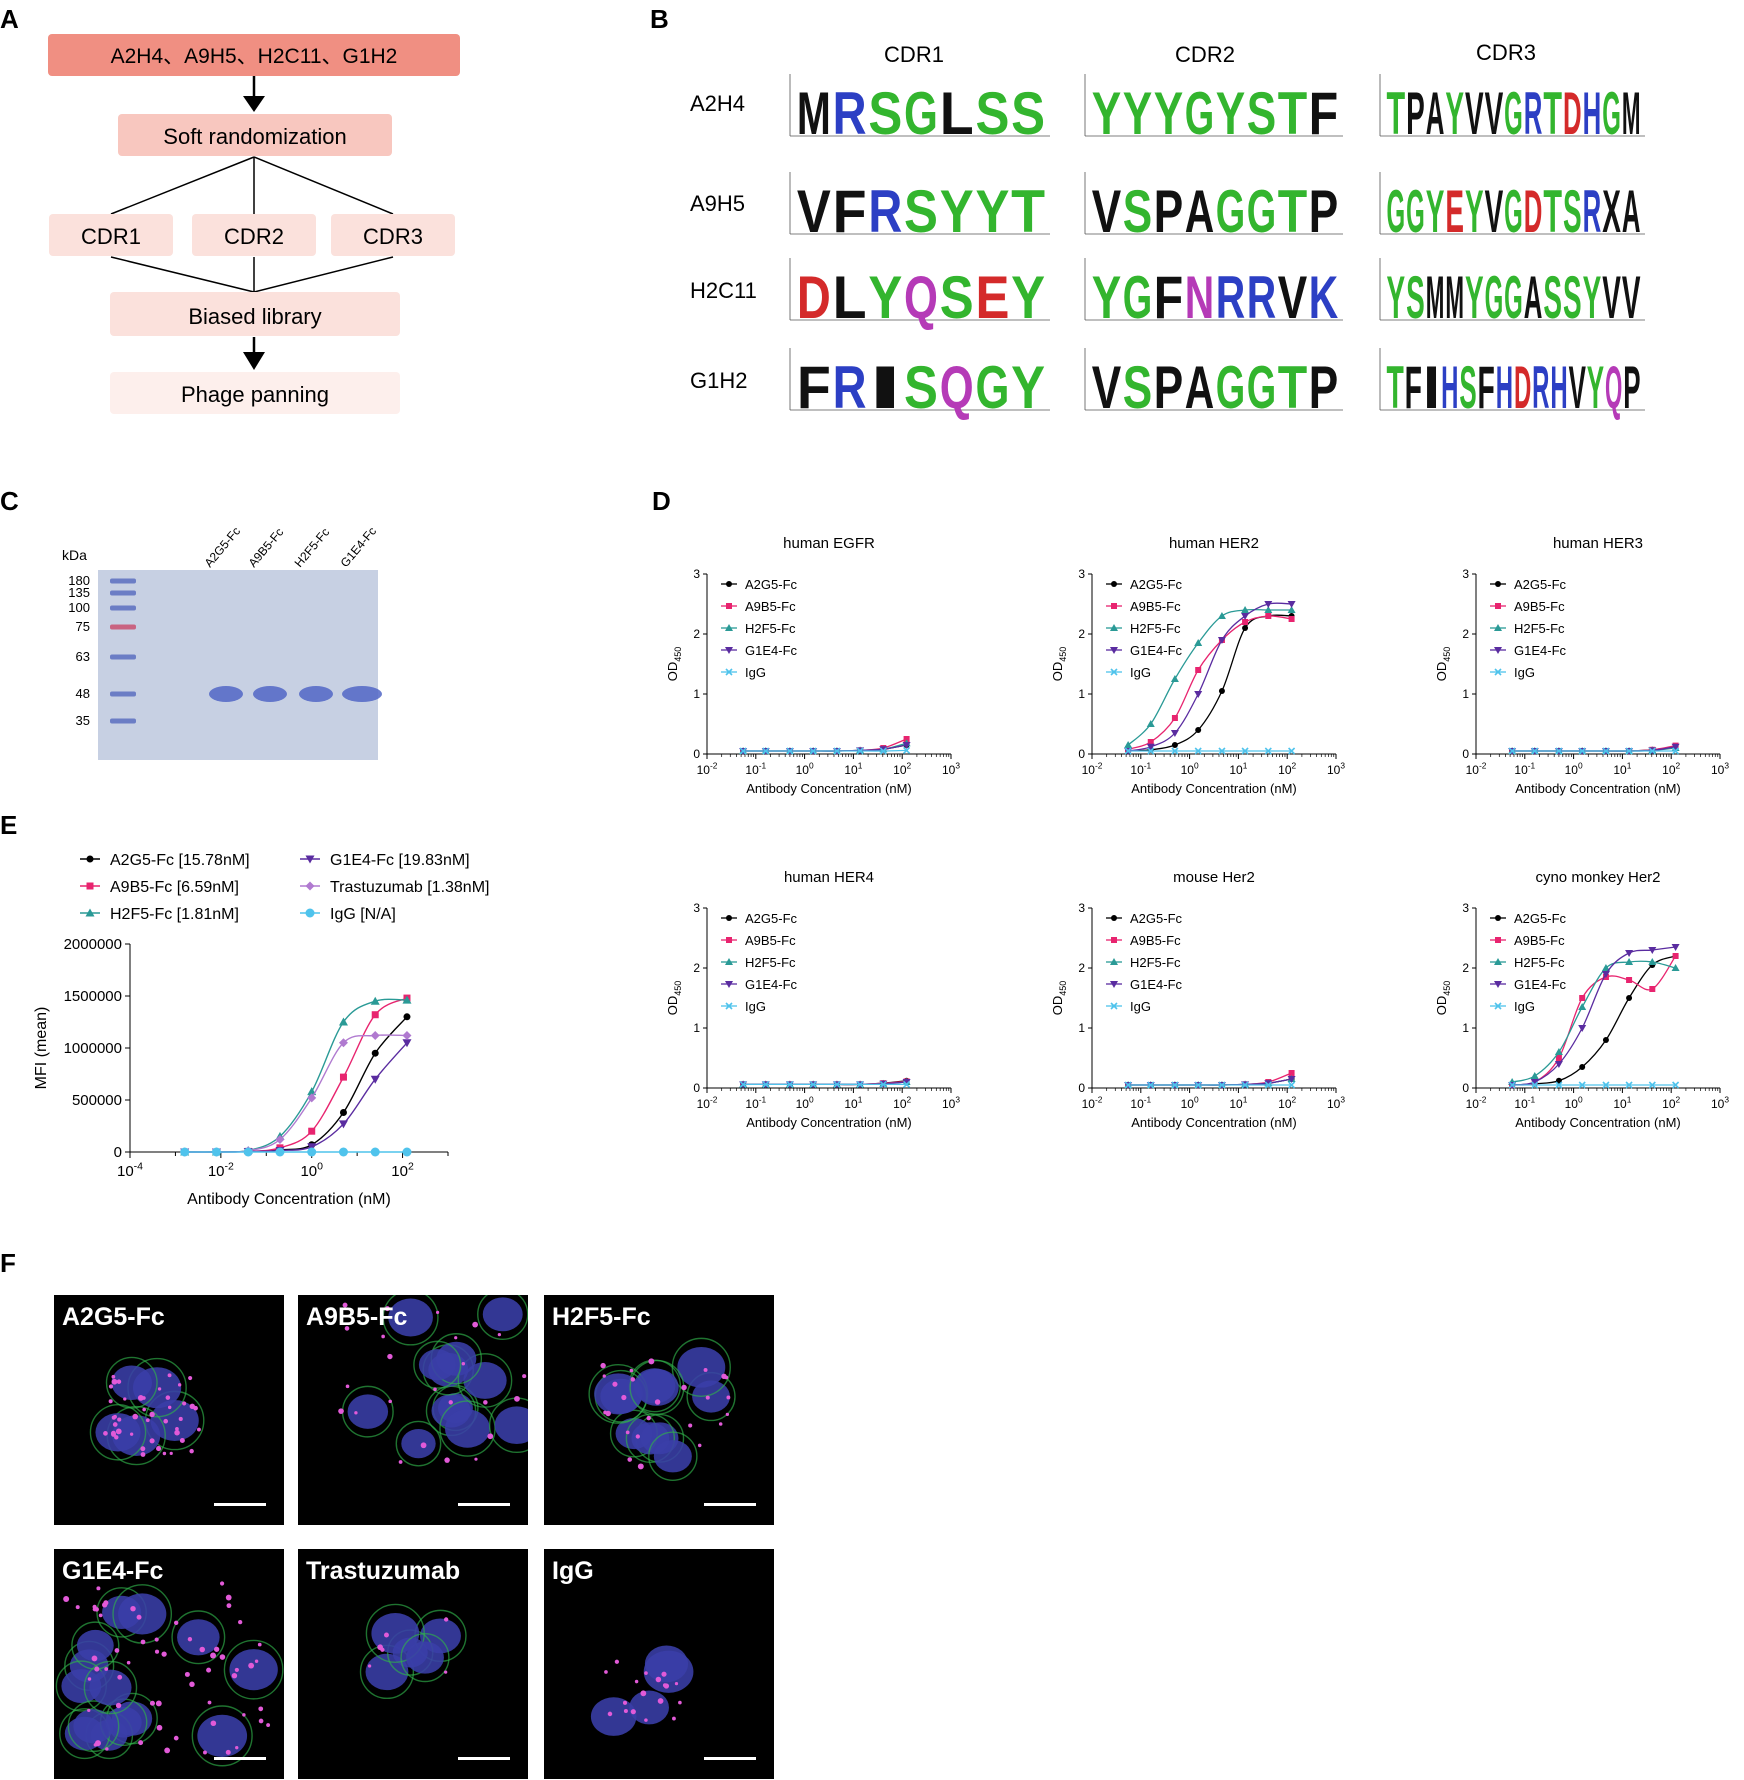 The width and height of the screenshot is (1744, 1780). What do you see at coordinates (255, 314) in the screenshot?
I see `flow-box-biased` at bounding box center [255, 314].